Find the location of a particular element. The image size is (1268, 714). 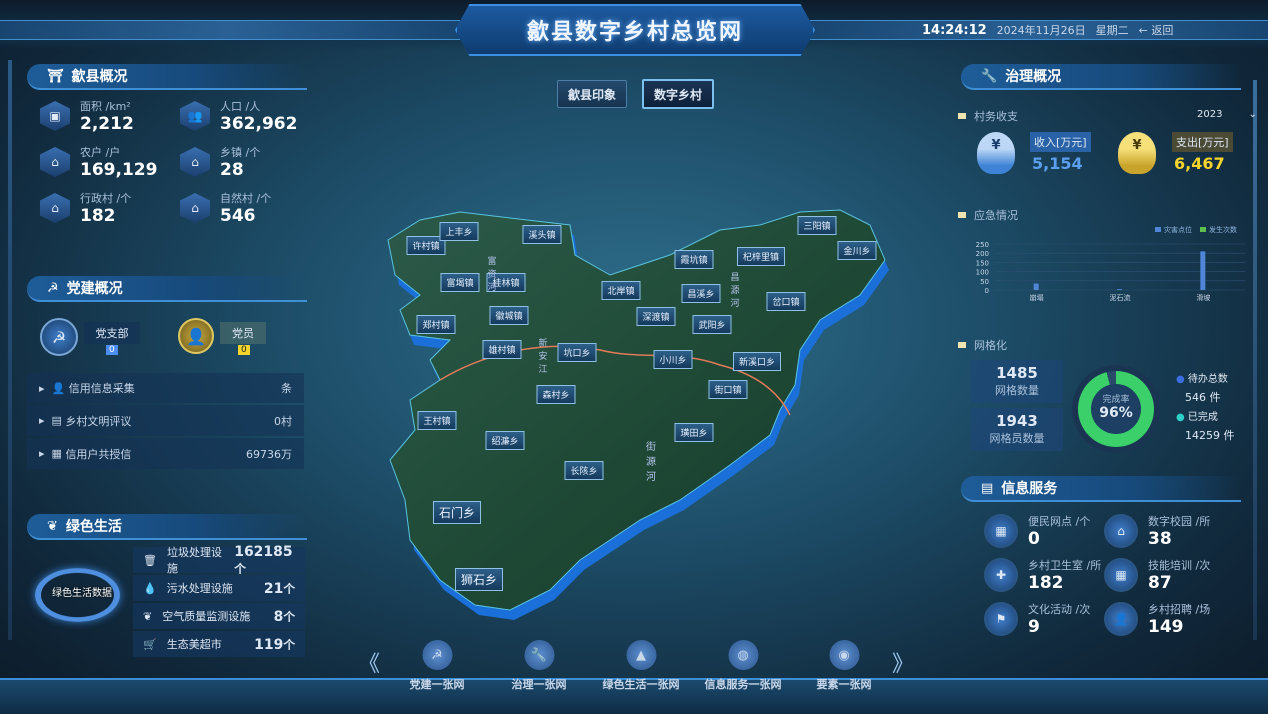

member-value: 0 is located at coordinates (244, 350).